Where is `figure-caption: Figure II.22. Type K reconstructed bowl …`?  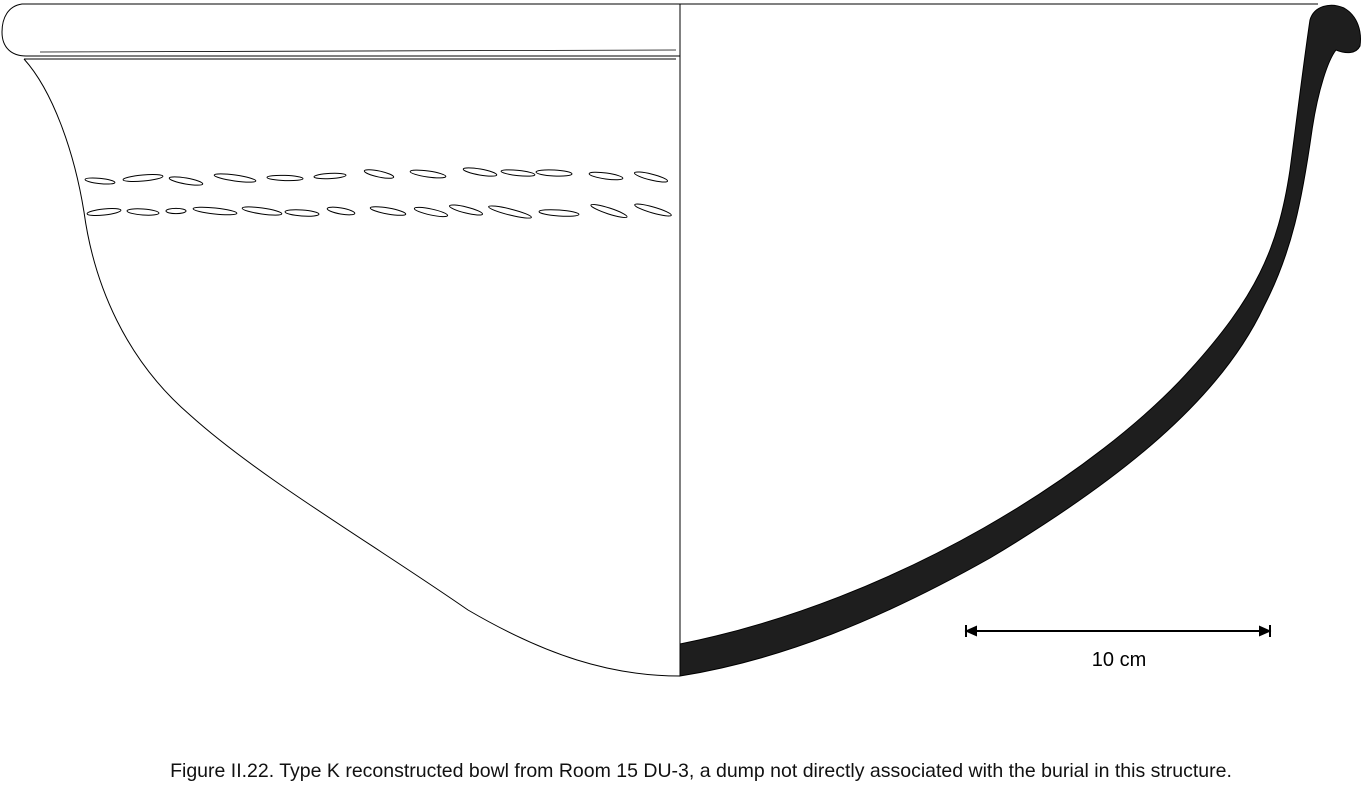 figure-caption: Figure II.22. Type K reconstructed bowl … is located at coordinates (701, 771).